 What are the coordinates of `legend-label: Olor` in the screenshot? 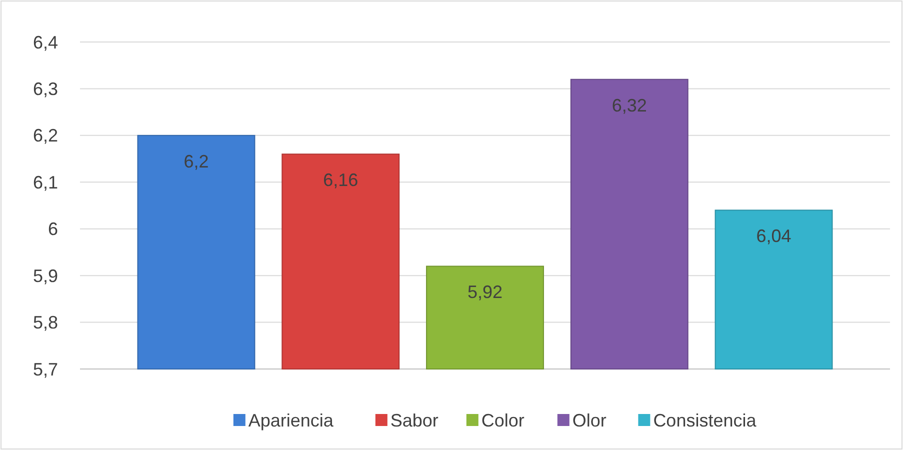 It's located at (589, 420).